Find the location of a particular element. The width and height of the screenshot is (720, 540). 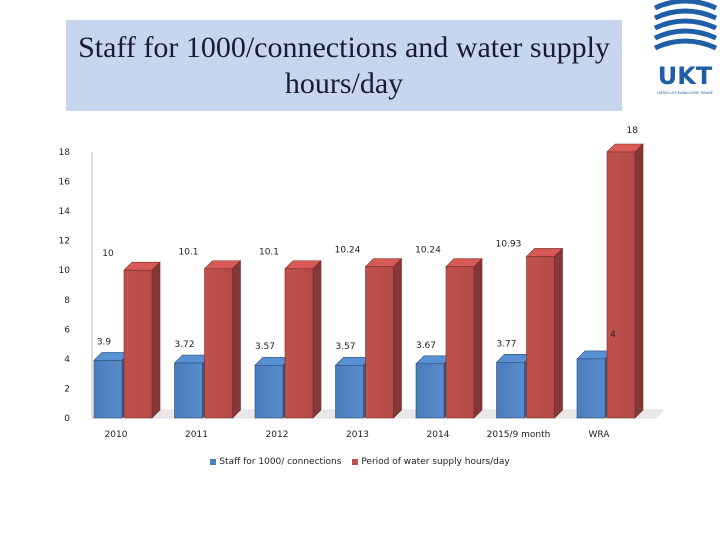

y-tick-label: 6 is located at coordinates (67, 330).